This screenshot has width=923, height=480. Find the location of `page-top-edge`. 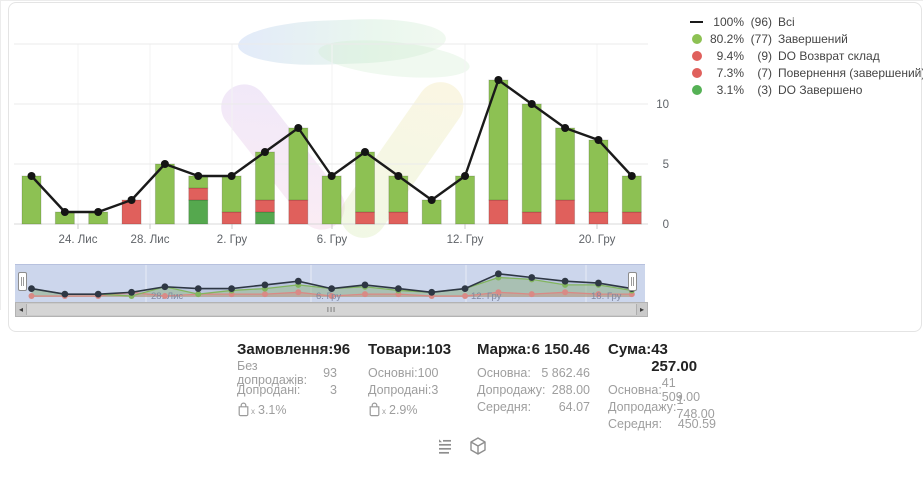

page-top-edge is located at coordinates (461, 0).